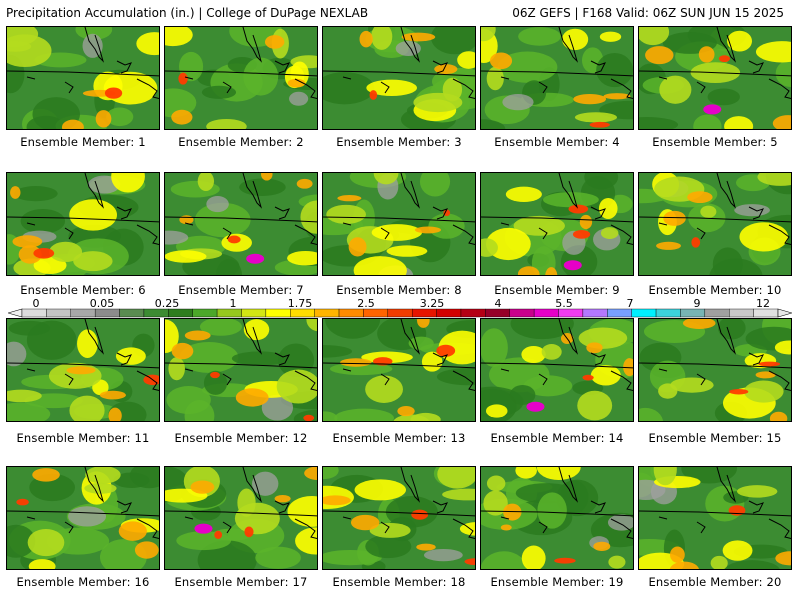 Image resolution: width=800 pixels, height=600 pixels. Describe the element at coordinates (102, 303) in the screenshot. I see `colorbar-tick-label: 0.05` at that location.